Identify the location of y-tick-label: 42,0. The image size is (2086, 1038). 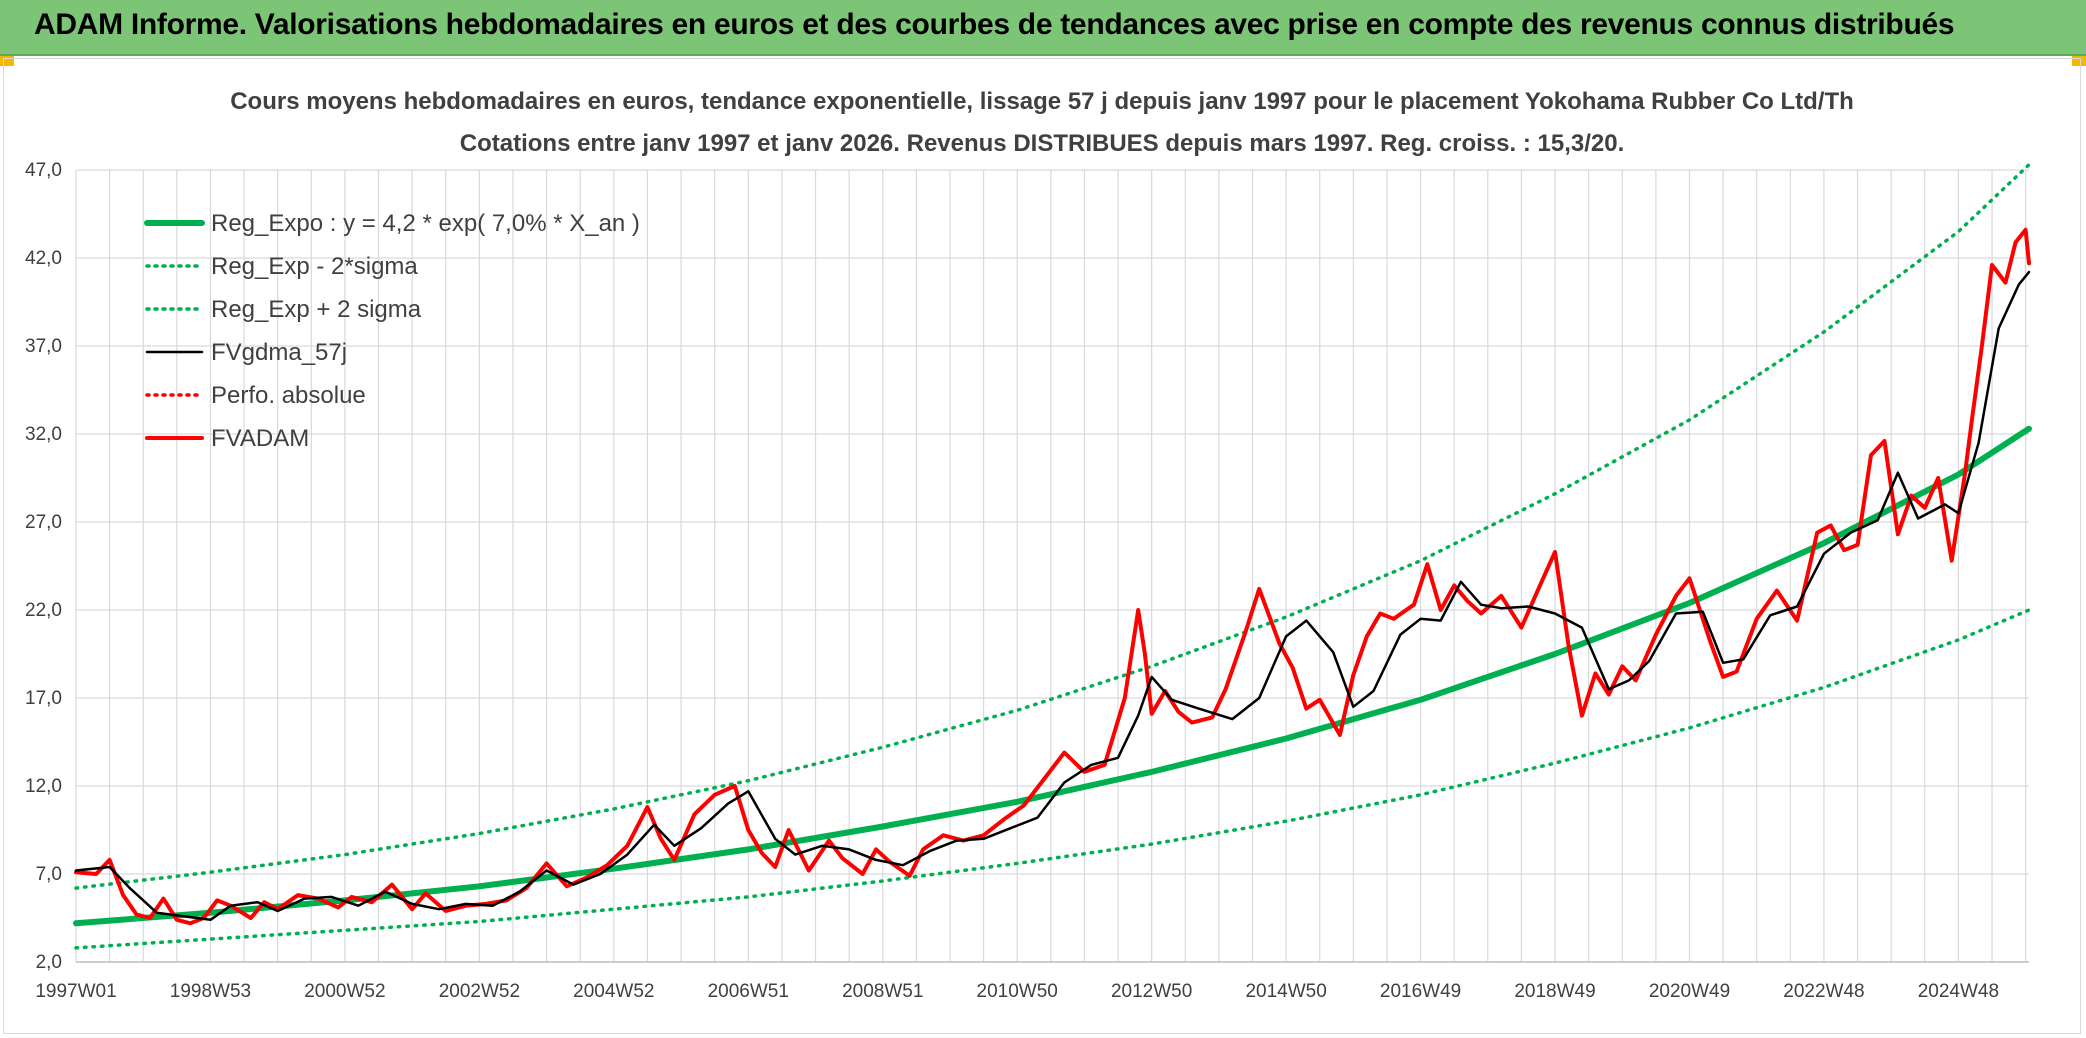
(43, 258).